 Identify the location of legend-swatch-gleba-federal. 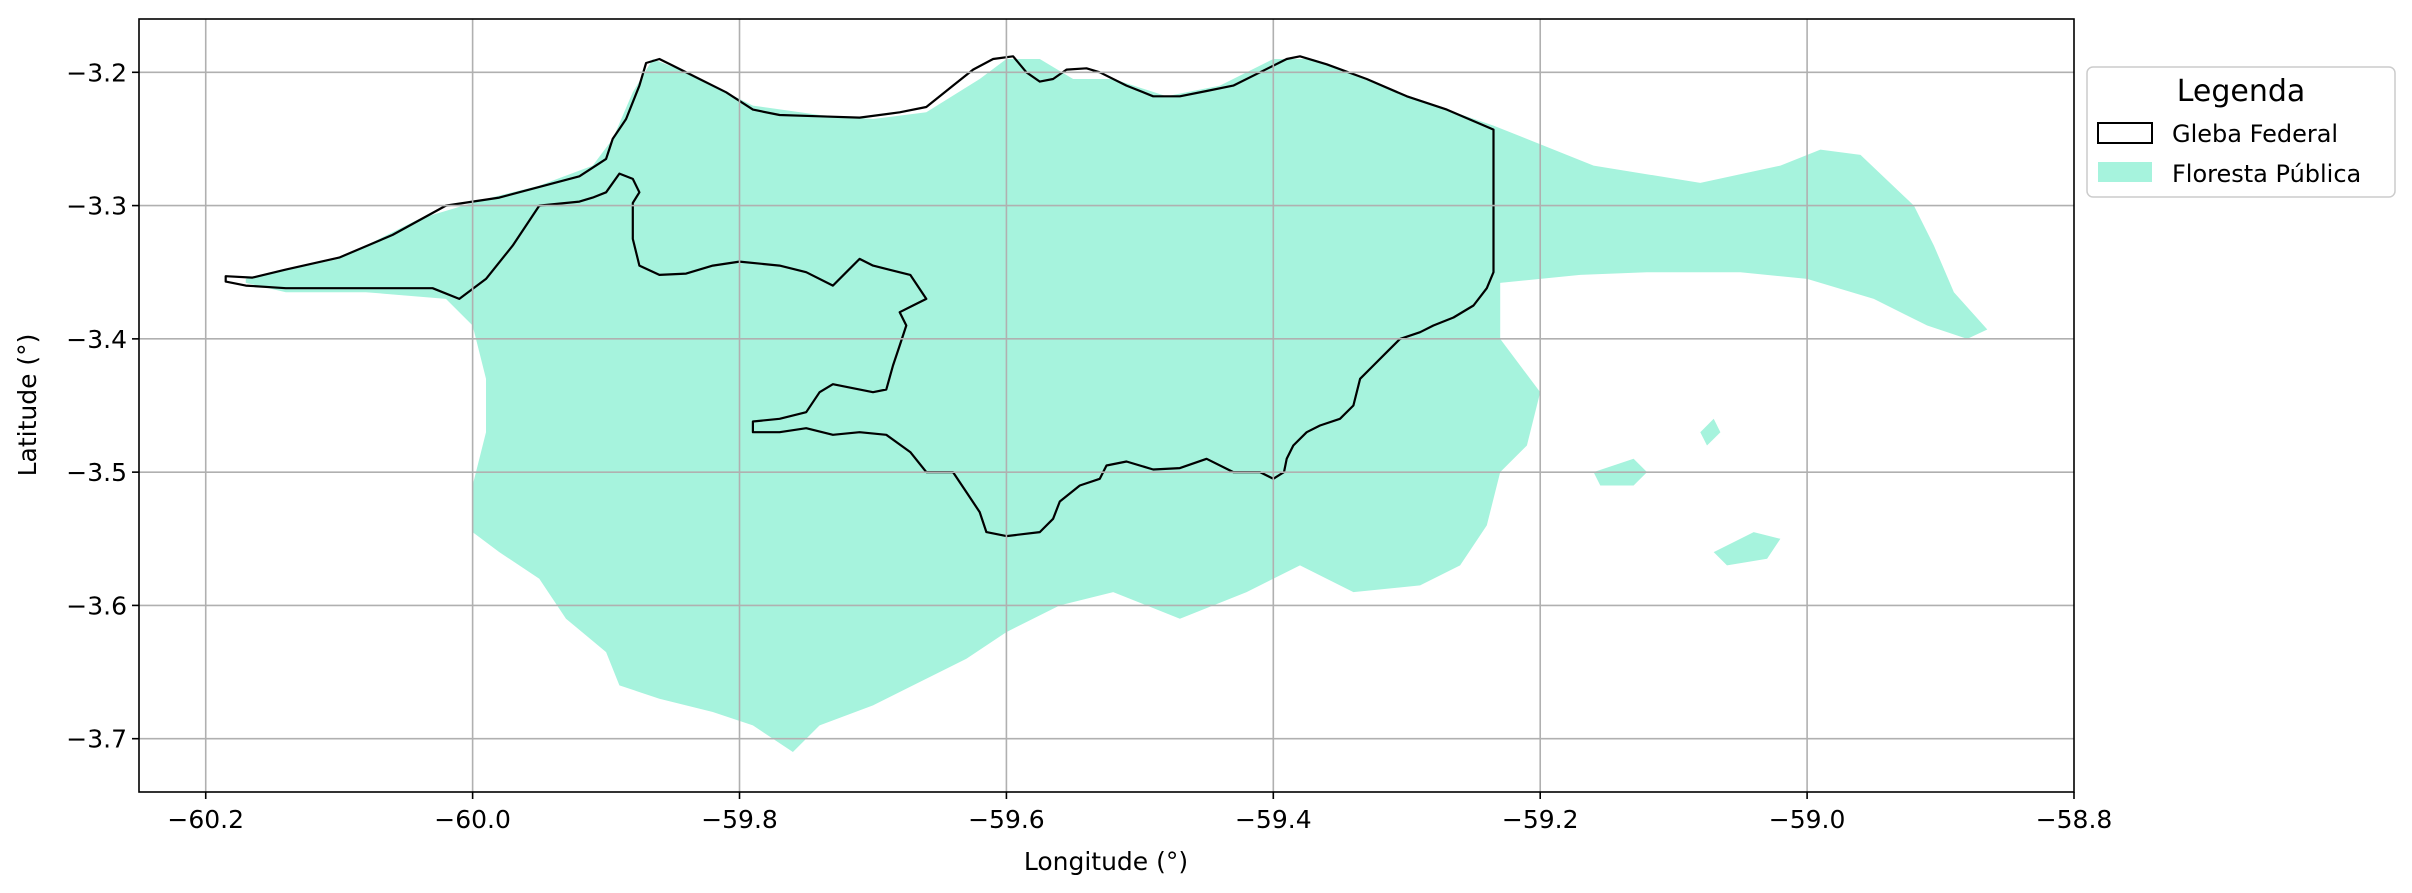
(2125, 133).